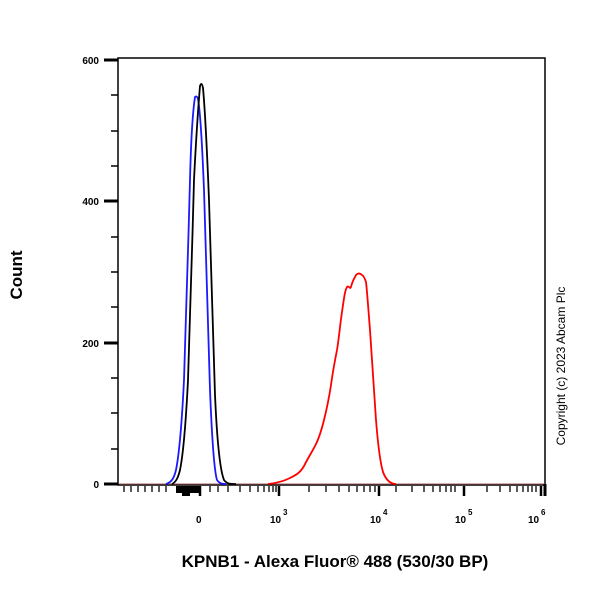 The image size is (600, 600). What do you see at coordinates (470, 512) in the screenshot?
I see `x-tick-1e5-exp: 5` at bounding box center [470, 512].